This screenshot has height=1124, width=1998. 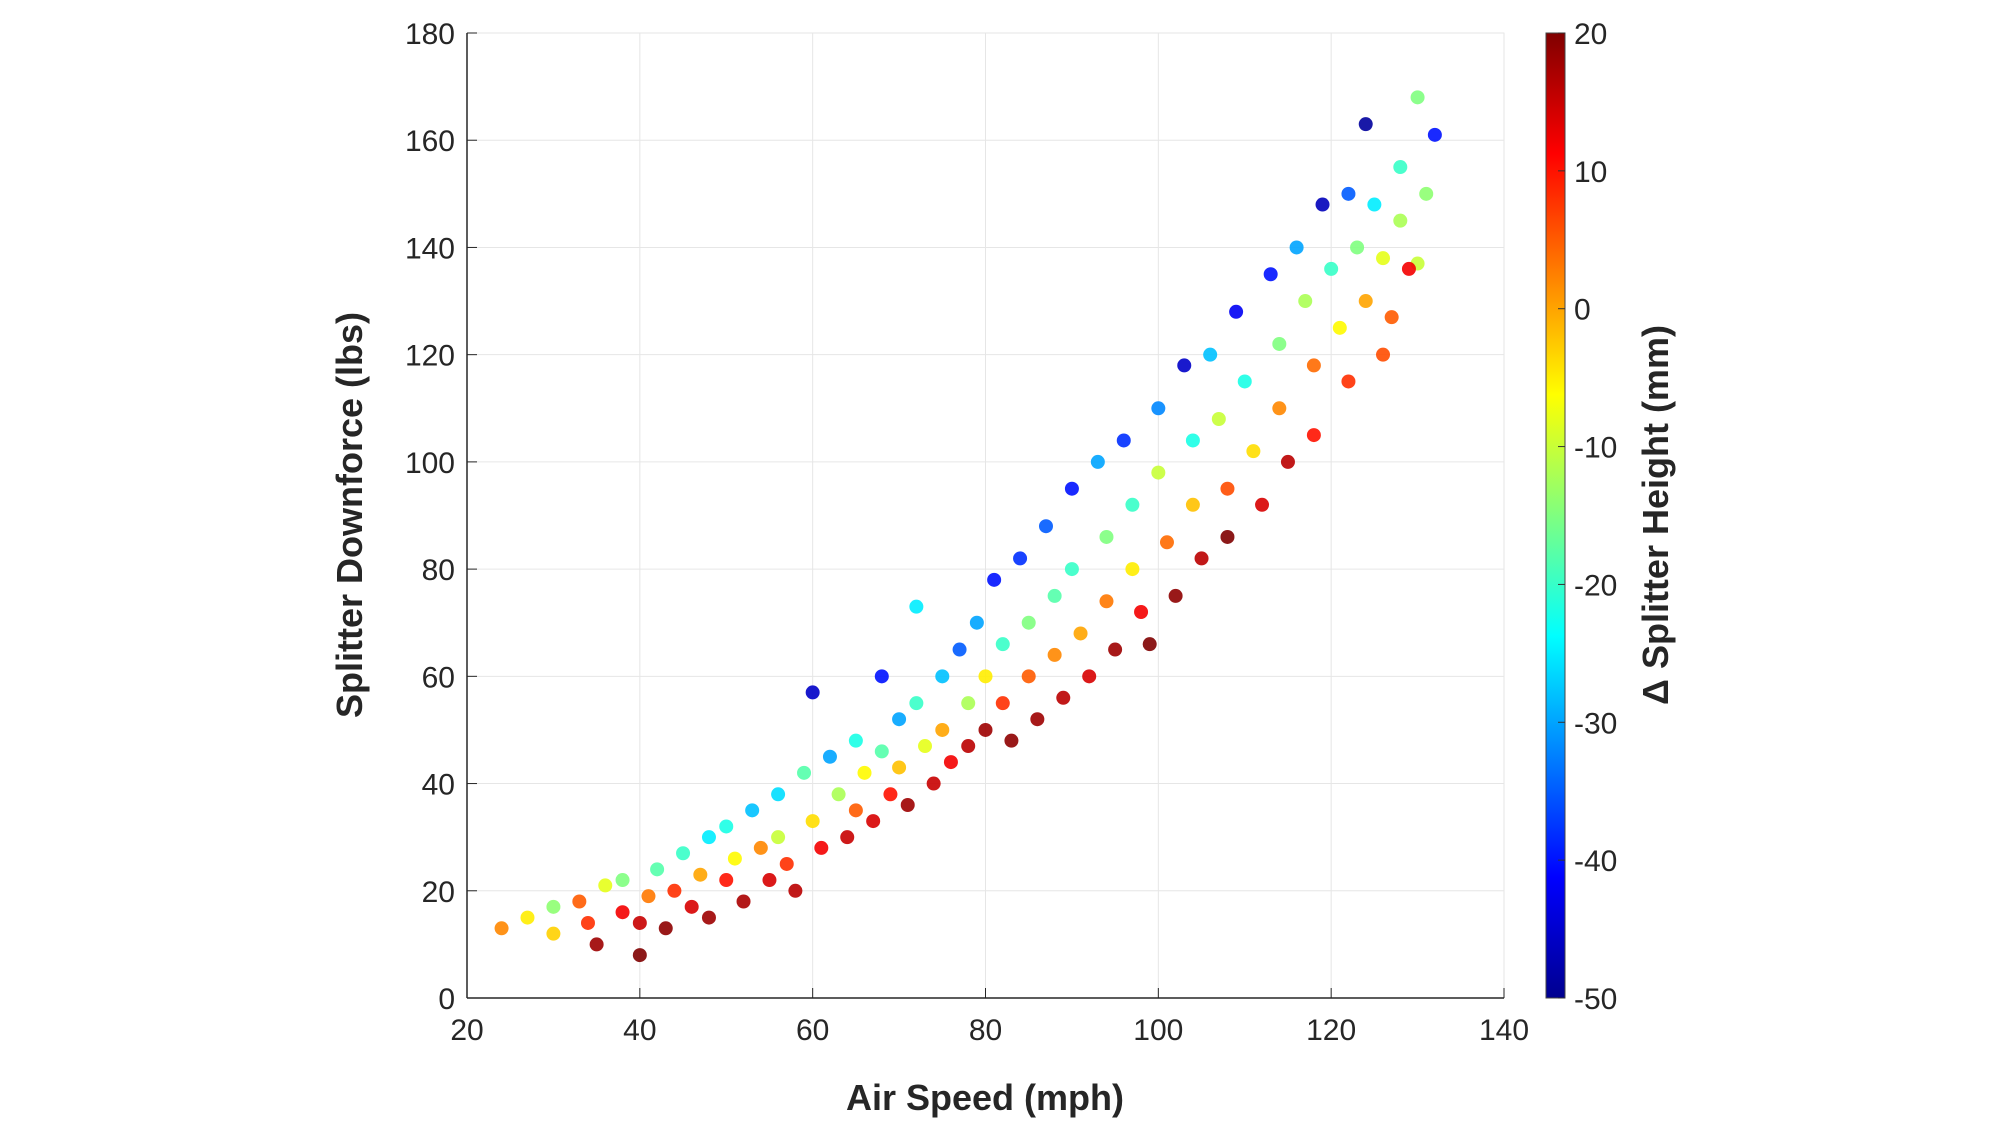 I want to click on x-tick-label: 120, so click(x=1331, y=1030).